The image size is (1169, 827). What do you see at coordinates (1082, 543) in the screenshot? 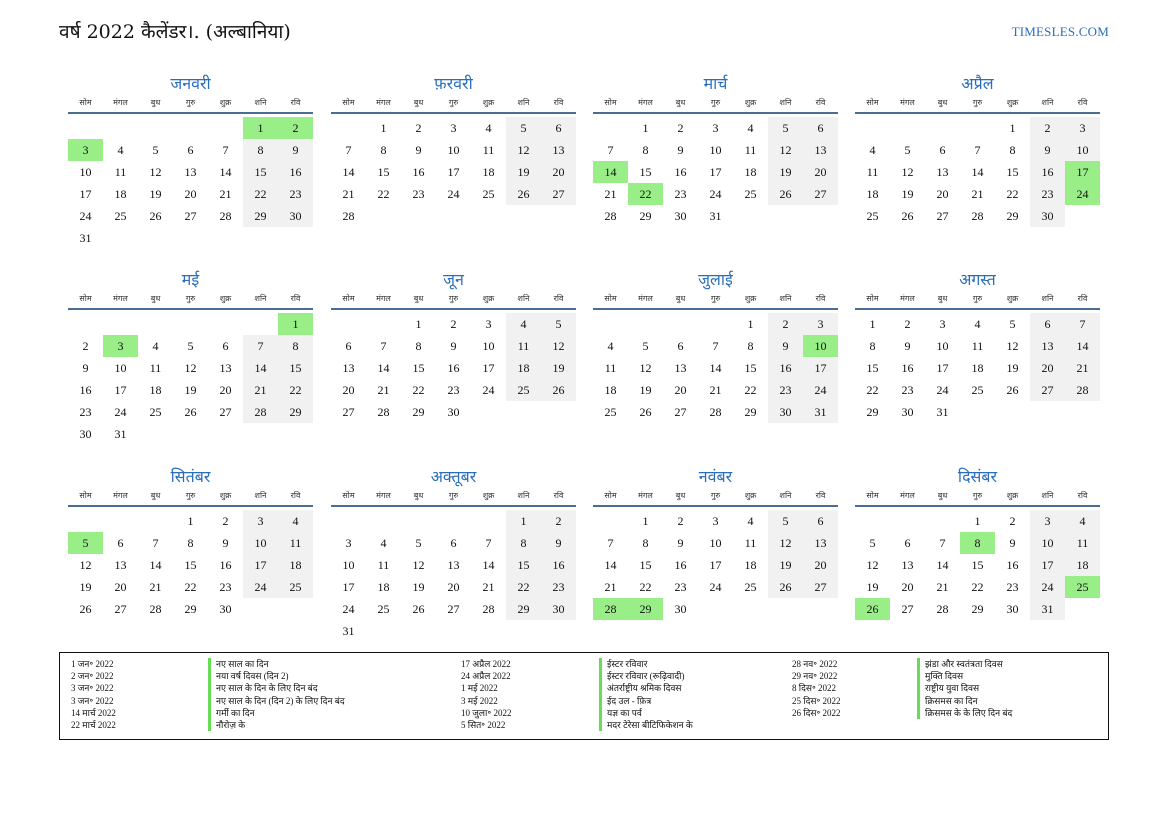
I see `day-cell: 11` at bounding box center [1082, 543].